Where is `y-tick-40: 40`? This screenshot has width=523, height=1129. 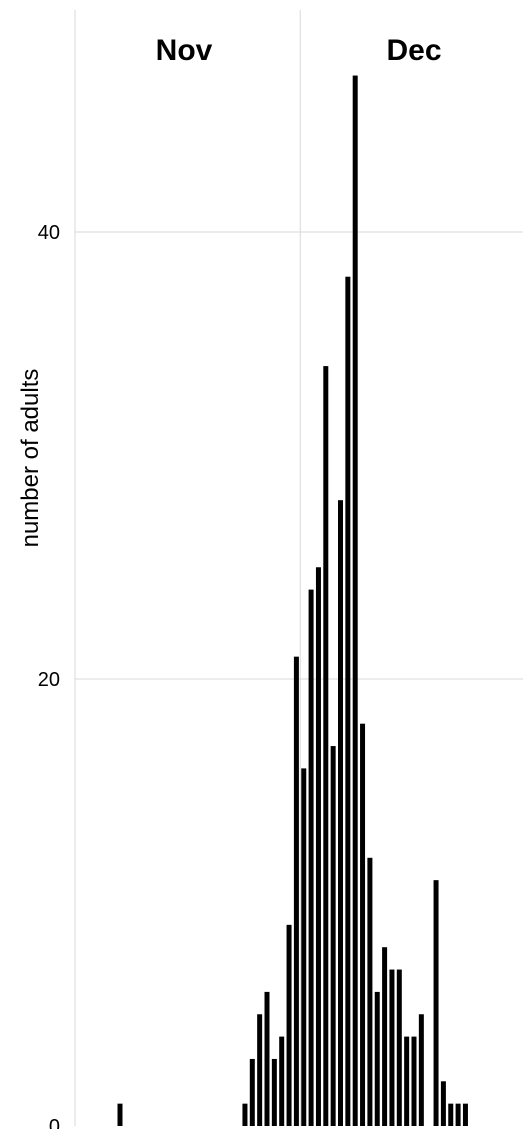 y-tick-40: 40 is located at coordinates (49, 233).